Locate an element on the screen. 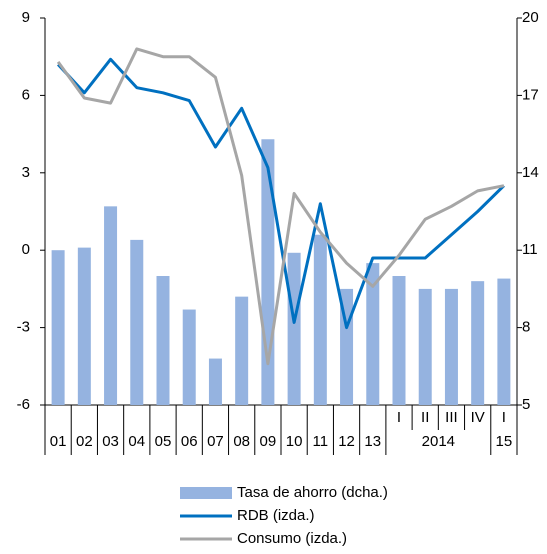 This screenshot has height=554, width=547. x-tick-label: 06 is located at coordinates (189, 441).